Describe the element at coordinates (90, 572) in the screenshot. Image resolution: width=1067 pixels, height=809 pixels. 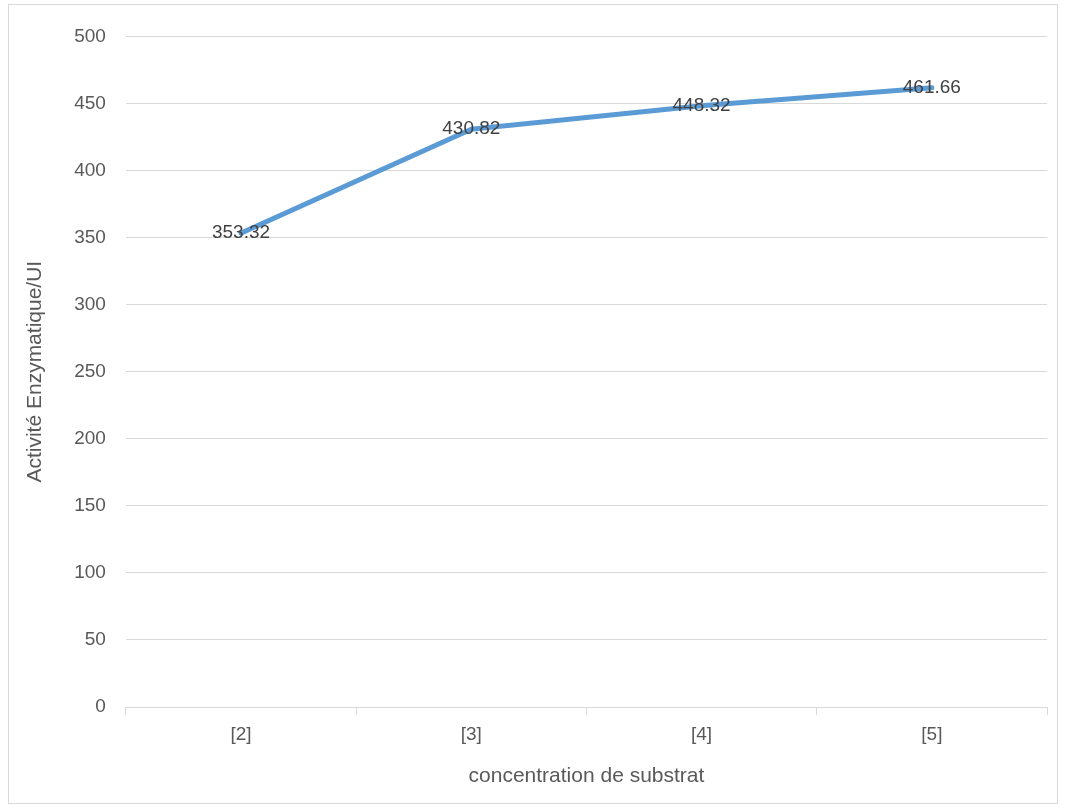
I see `y-tick-label: 100` at that location.